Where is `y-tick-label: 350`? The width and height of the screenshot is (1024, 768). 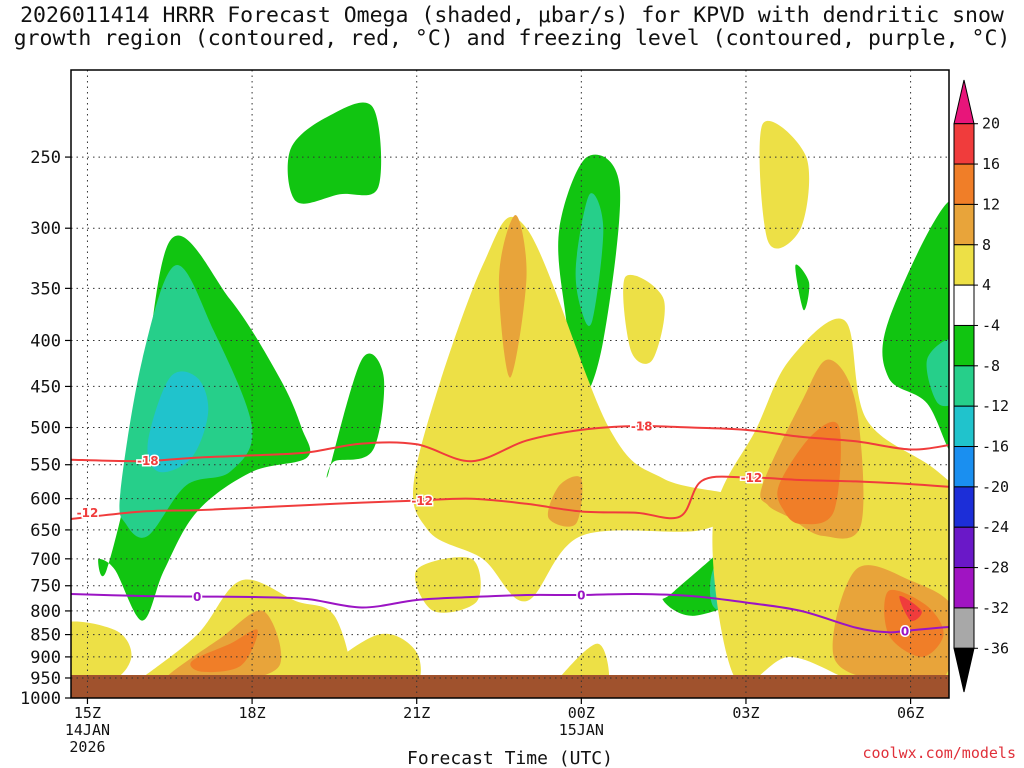
y-tick-label: 350 is located at coordinates (45, 289).